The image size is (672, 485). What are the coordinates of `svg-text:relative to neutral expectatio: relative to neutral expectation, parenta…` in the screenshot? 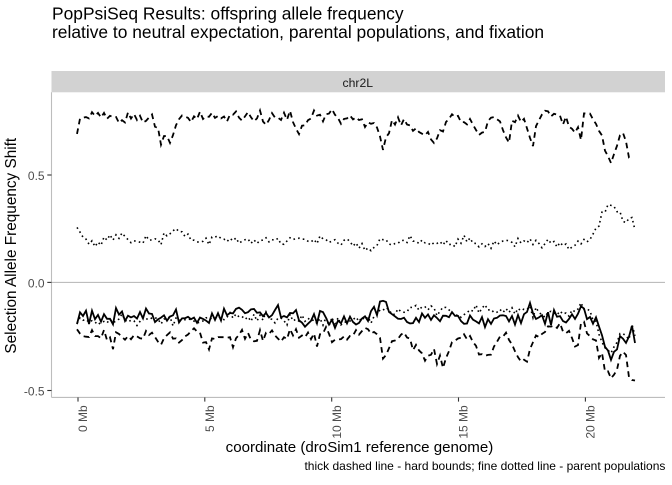 It's located at (298, 32).